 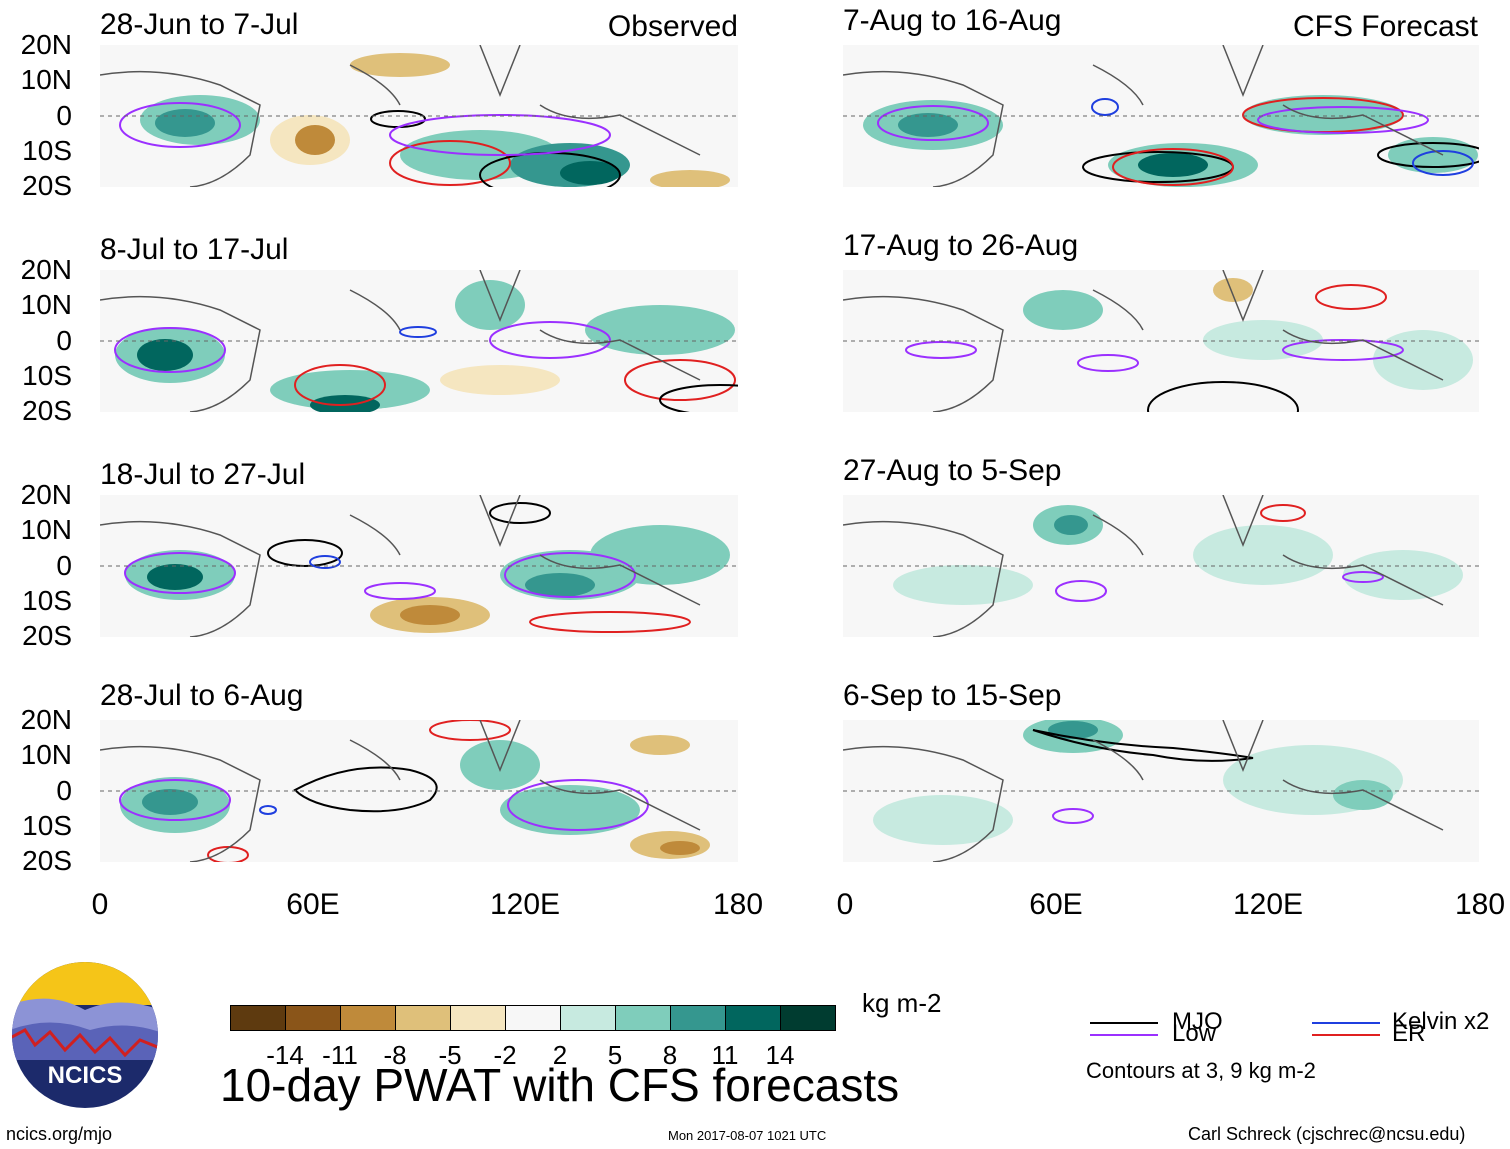 I want to click on legend-note: Contours at 3, 9 kg m-2, so click(x=1201, y=1070).